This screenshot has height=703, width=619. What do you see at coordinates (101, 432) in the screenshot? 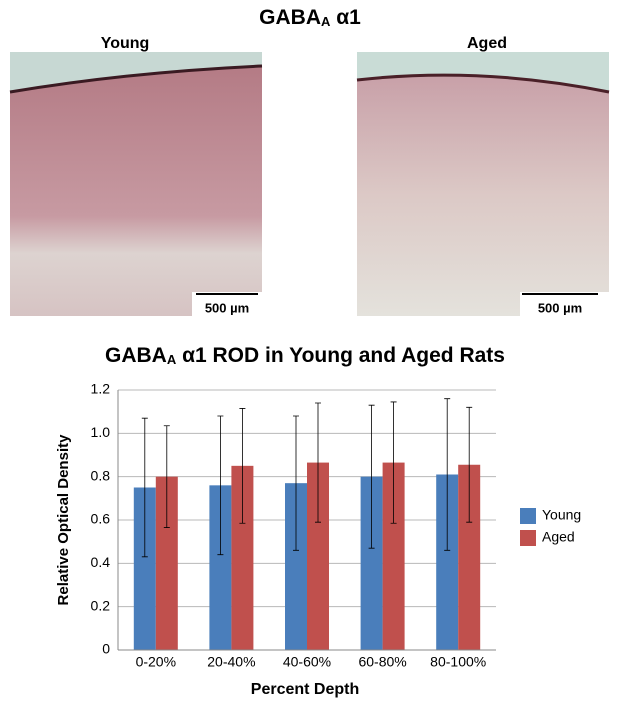
I see `y-tick-label: 1.0` at bounding box center [101, 432].